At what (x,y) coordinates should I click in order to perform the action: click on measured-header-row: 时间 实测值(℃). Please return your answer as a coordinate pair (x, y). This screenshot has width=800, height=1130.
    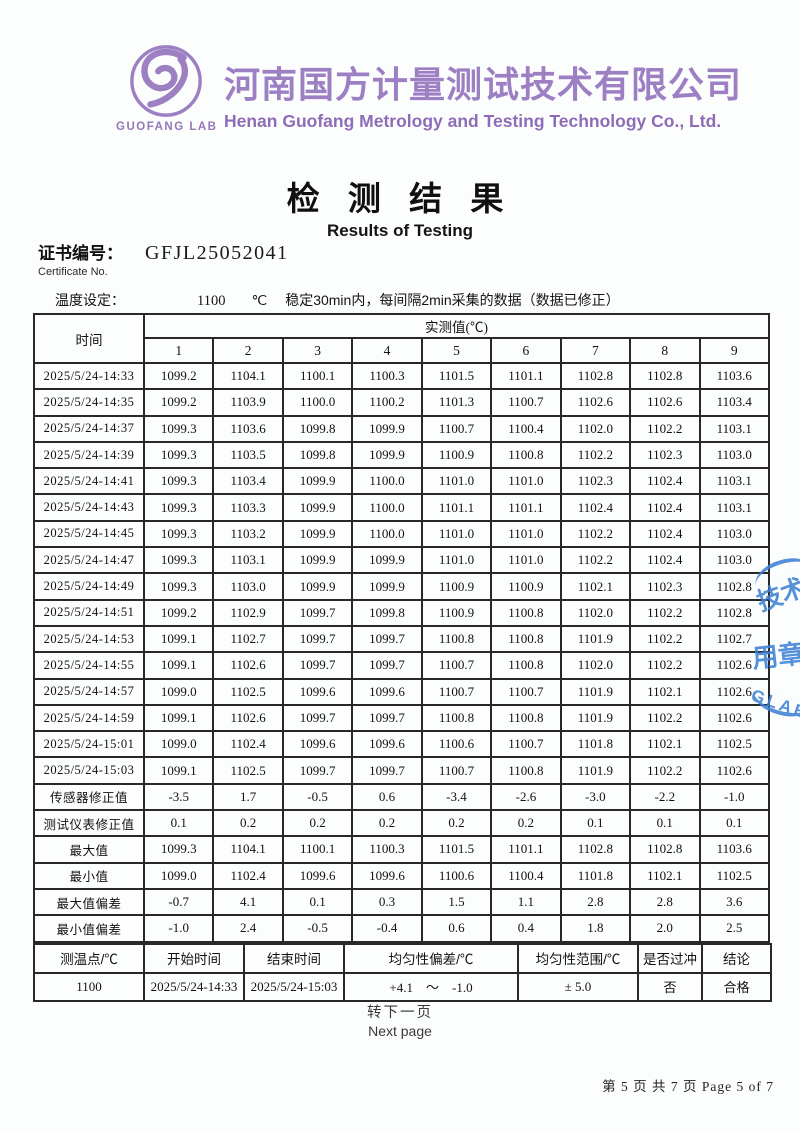
    Looking at the image, I should click on (401, 338).